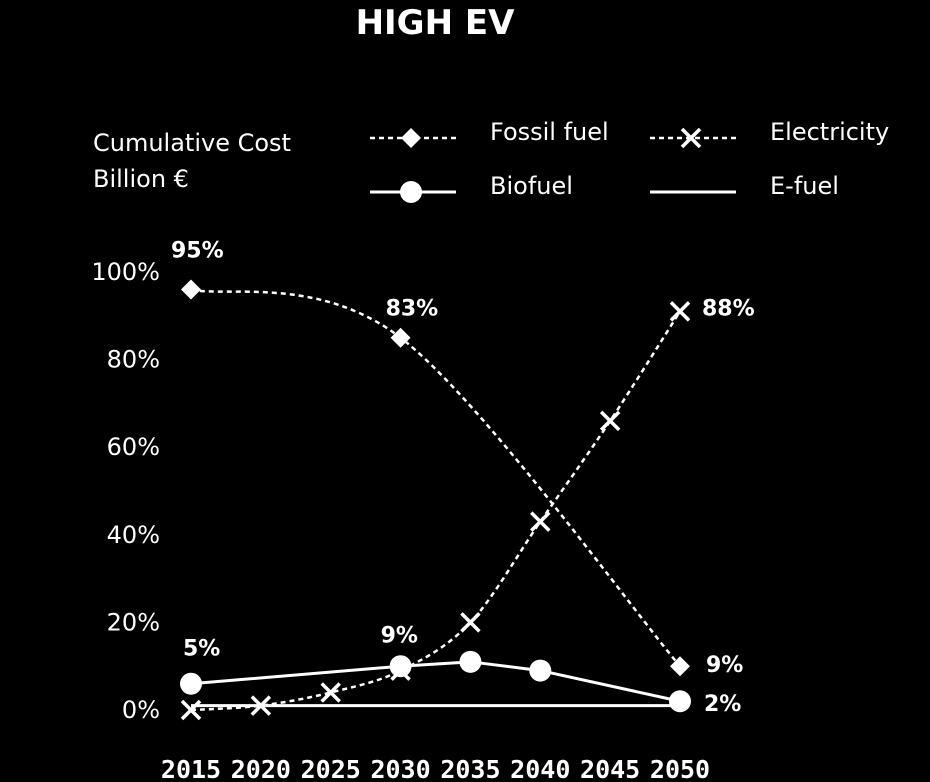 This screenshot has width=930, height=782. Describe the element at coordinates (133, 622) in the screenshot. I see `y-tick-label: 20%` at that location.